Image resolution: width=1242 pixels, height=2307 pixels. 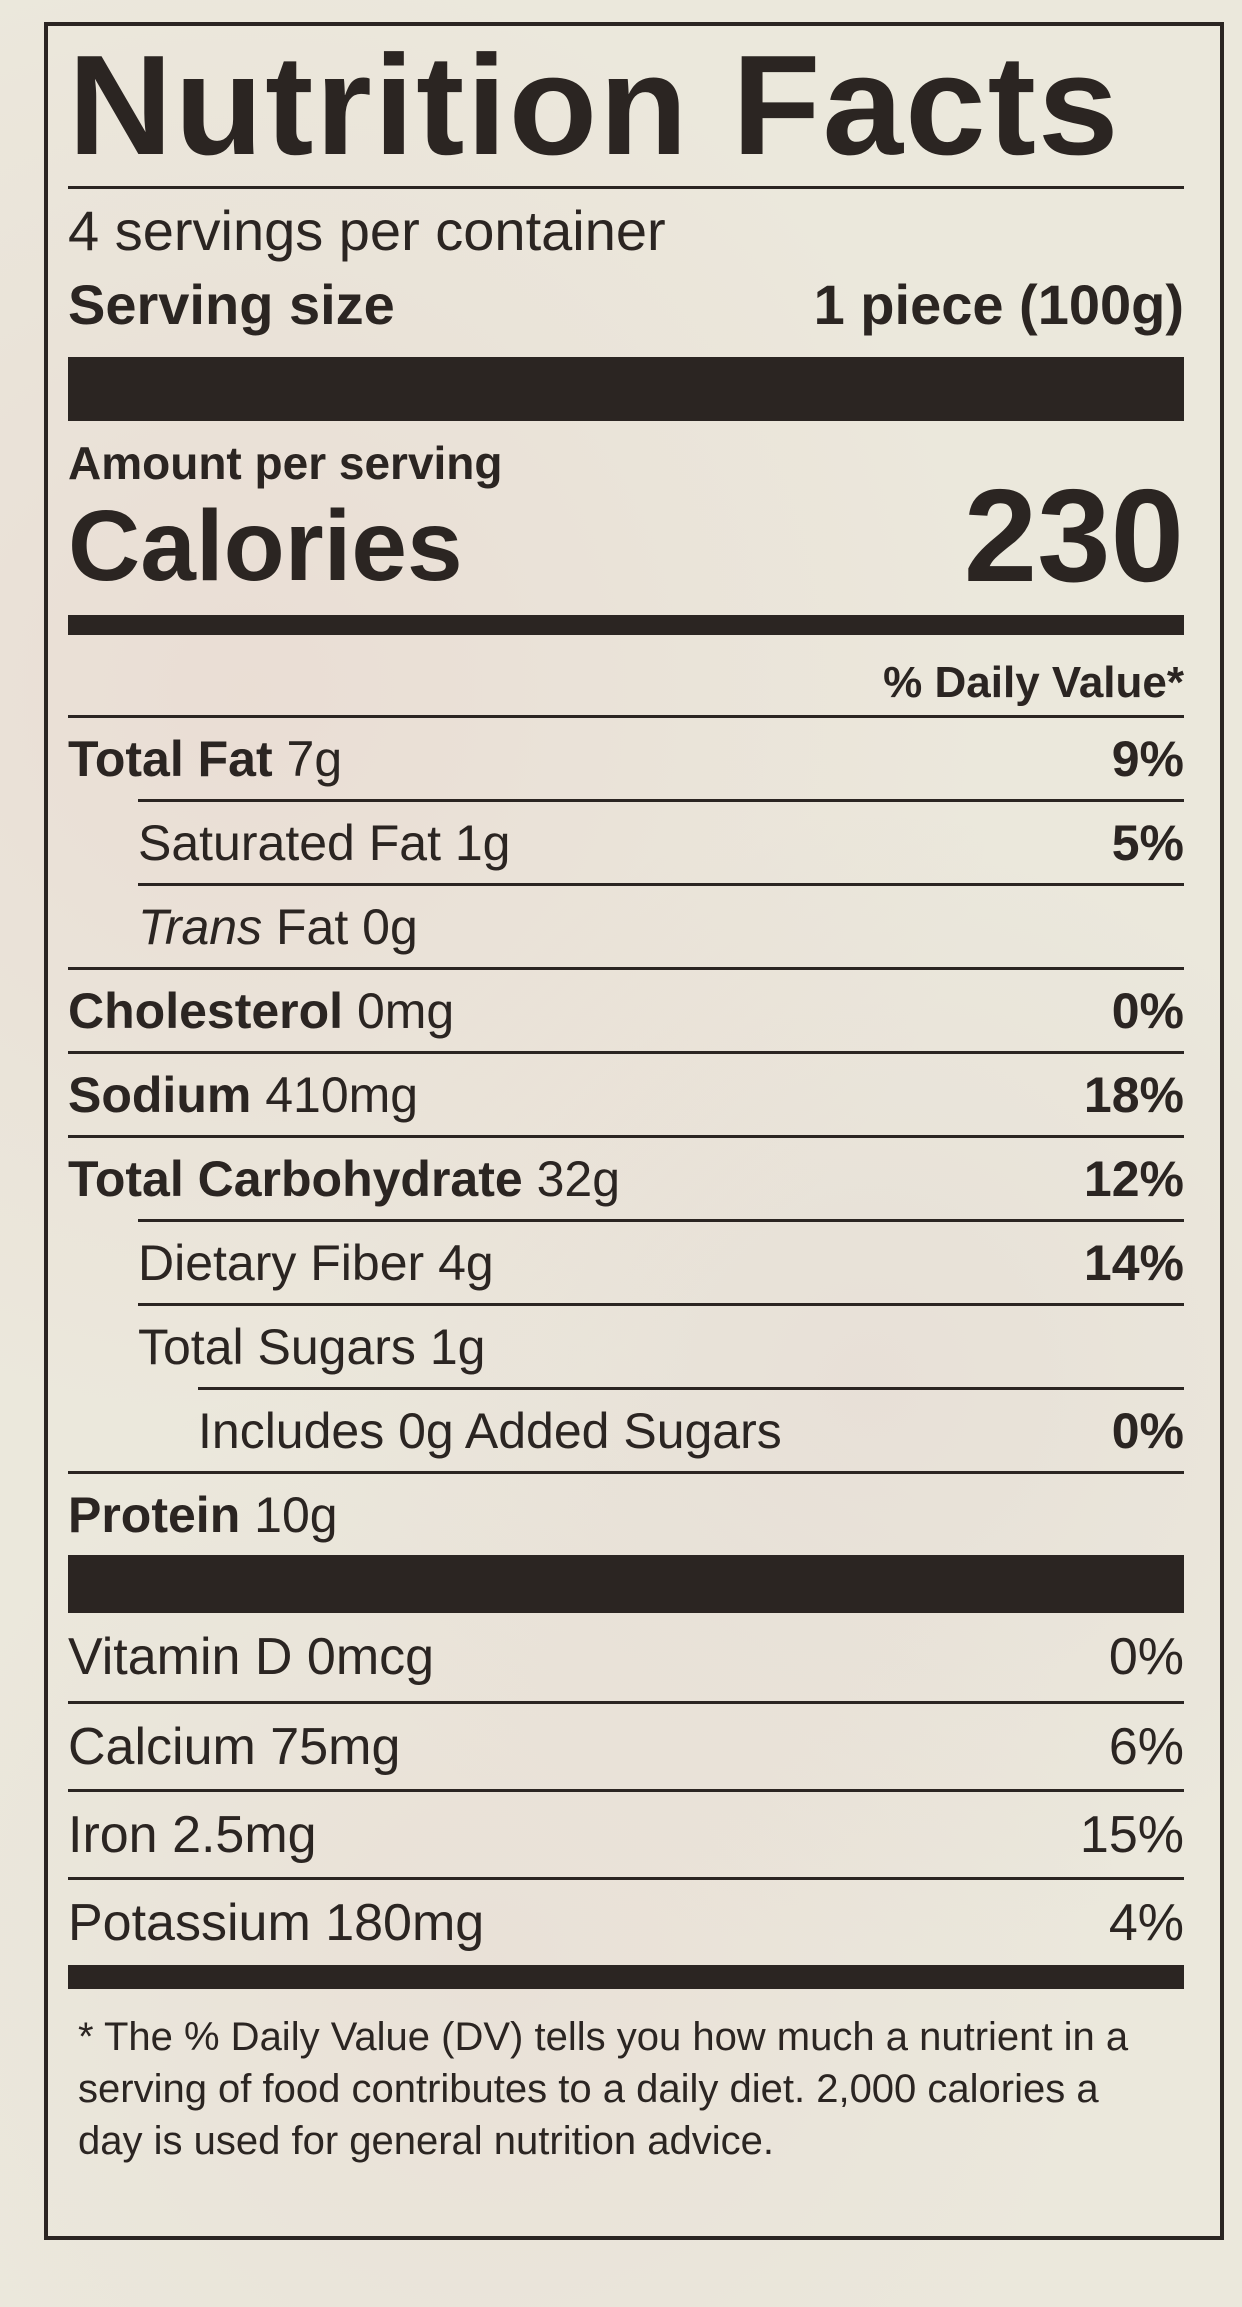 What do you see at coordinates (1147, 758) in the screenshot?
I see `nutrient-dv: 9%` at bounding box center [1147, 758].